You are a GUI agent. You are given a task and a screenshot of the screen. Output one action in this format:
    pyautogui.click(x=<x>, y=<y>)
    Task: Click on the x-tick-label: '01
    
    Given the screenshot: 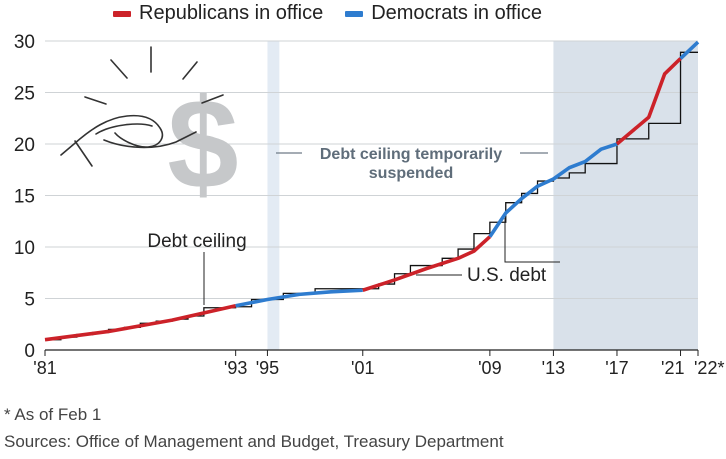 What is the action you would take?
    pyautogui.click(x=362, y=368)
    